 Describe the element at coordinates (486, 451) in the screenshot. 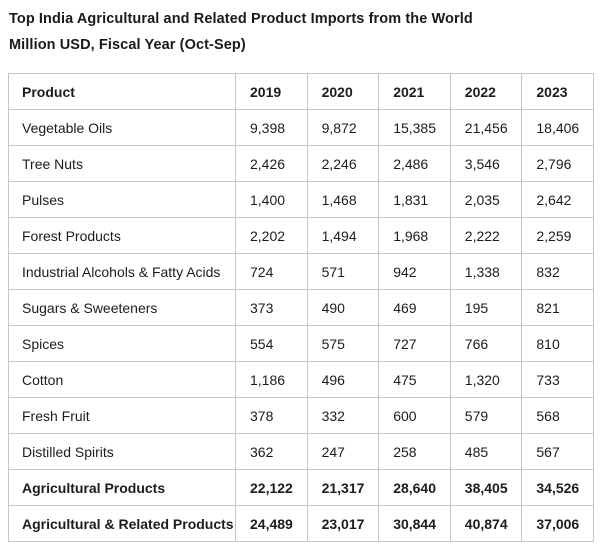

I see `value-cell: 485` at that location.